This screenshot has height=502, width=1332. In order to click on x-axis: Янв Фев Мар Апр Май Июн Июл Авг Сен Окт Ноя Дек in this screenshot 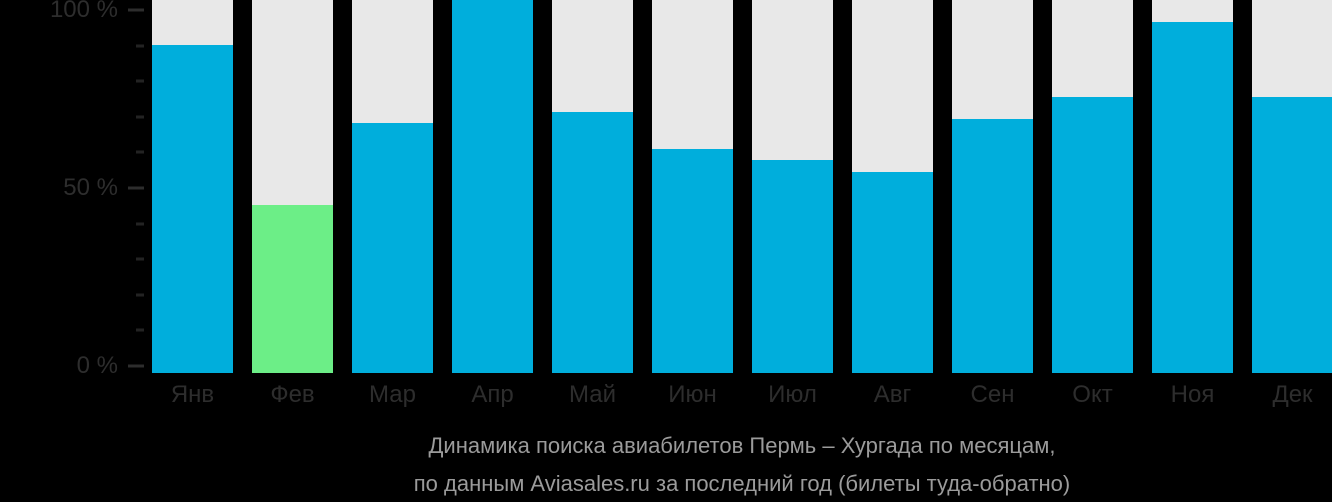, I will do `click(666, 397)`.